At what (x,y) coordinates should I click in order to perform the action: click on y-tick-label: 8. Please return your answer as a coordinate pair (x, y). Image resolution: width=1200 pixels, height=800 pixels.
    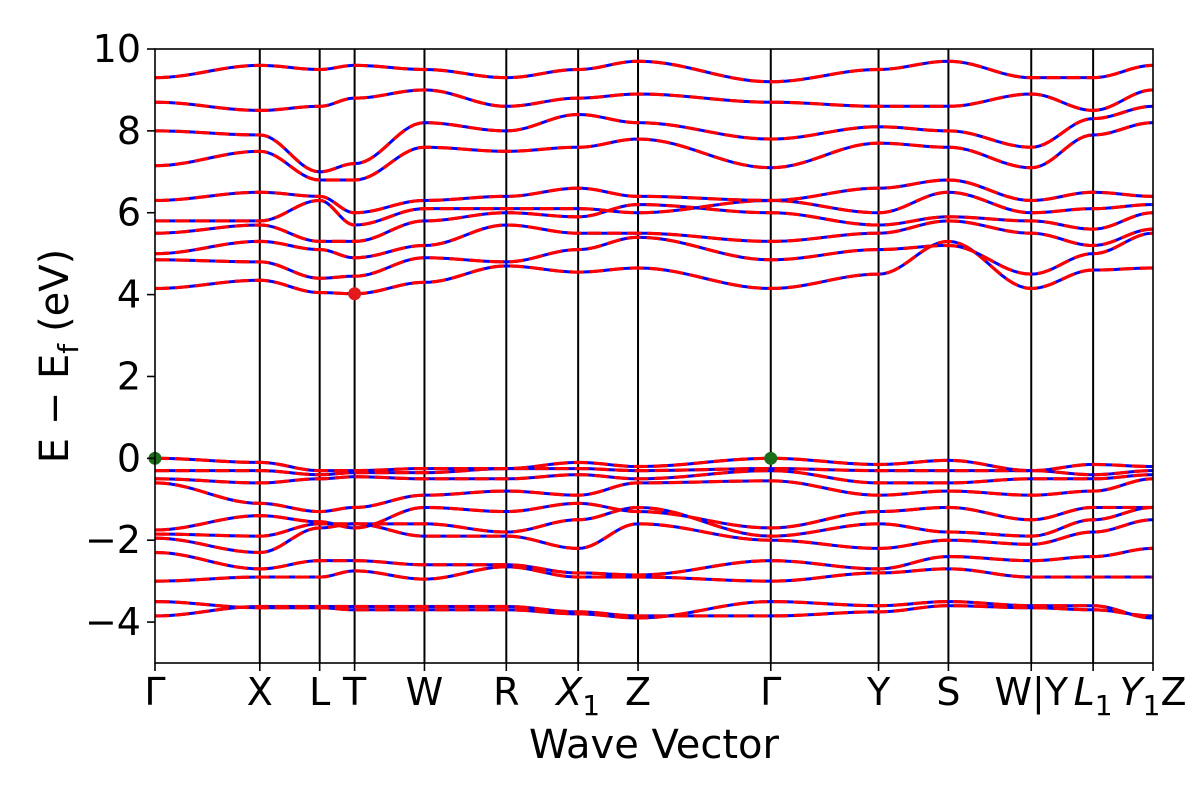
    Looking at the image, I should click on (129, 131).